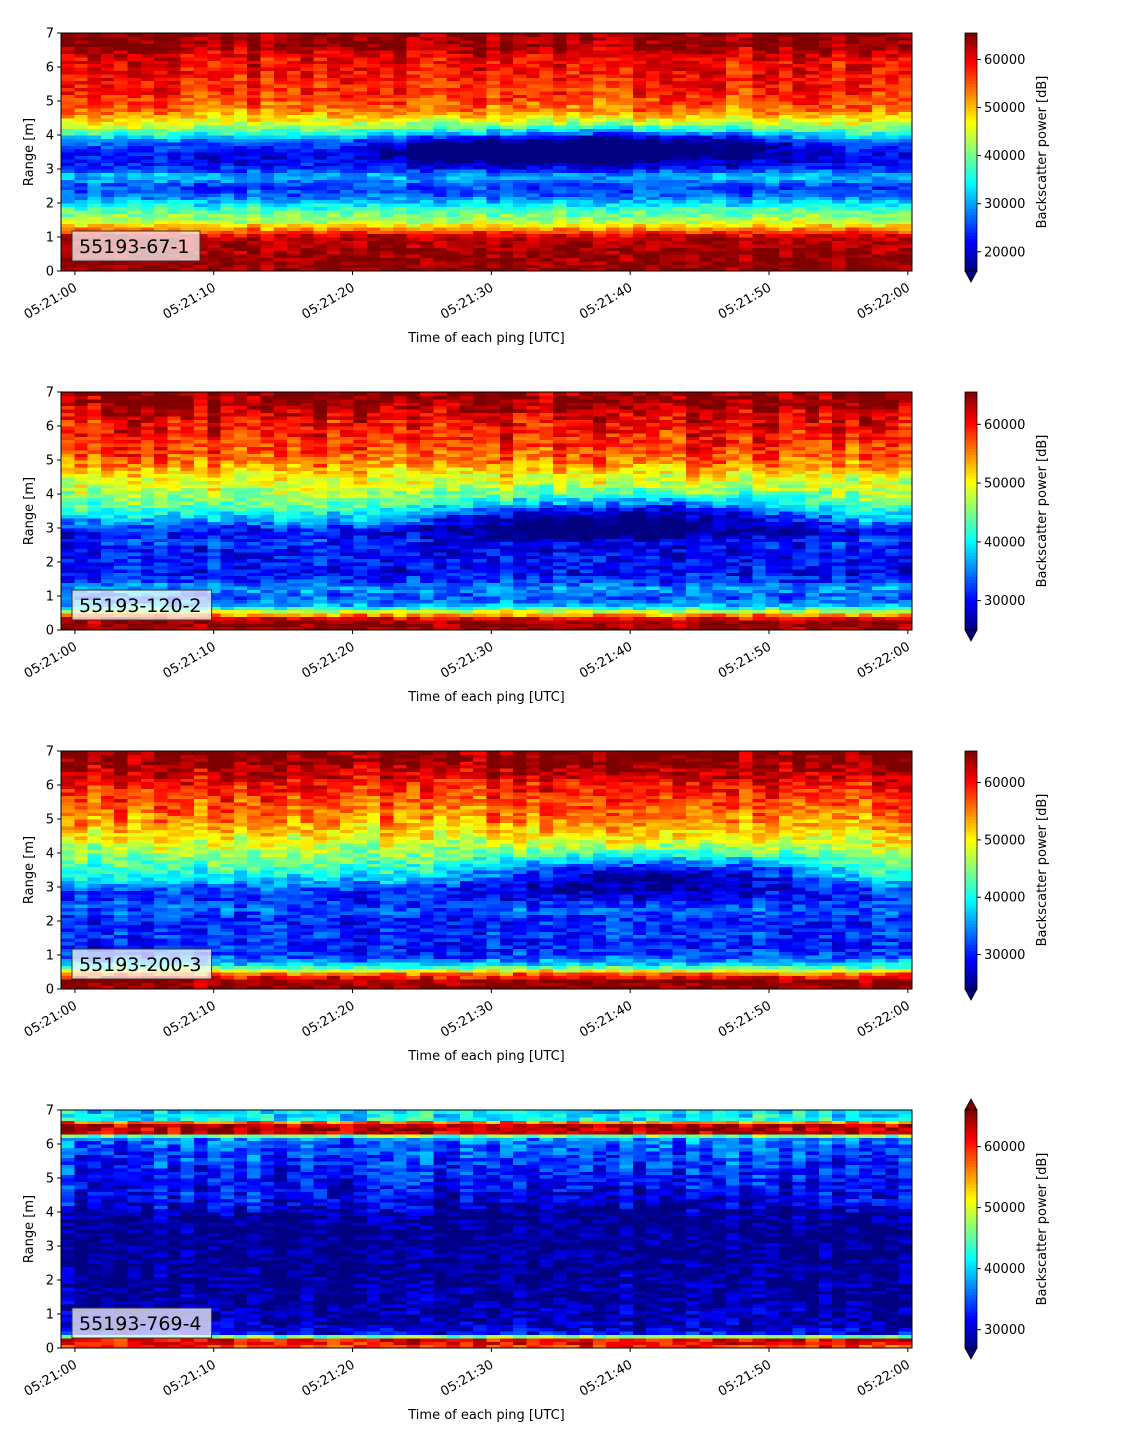  I want to click on panel-label-text: 55193-67-1, so click(134, 247).